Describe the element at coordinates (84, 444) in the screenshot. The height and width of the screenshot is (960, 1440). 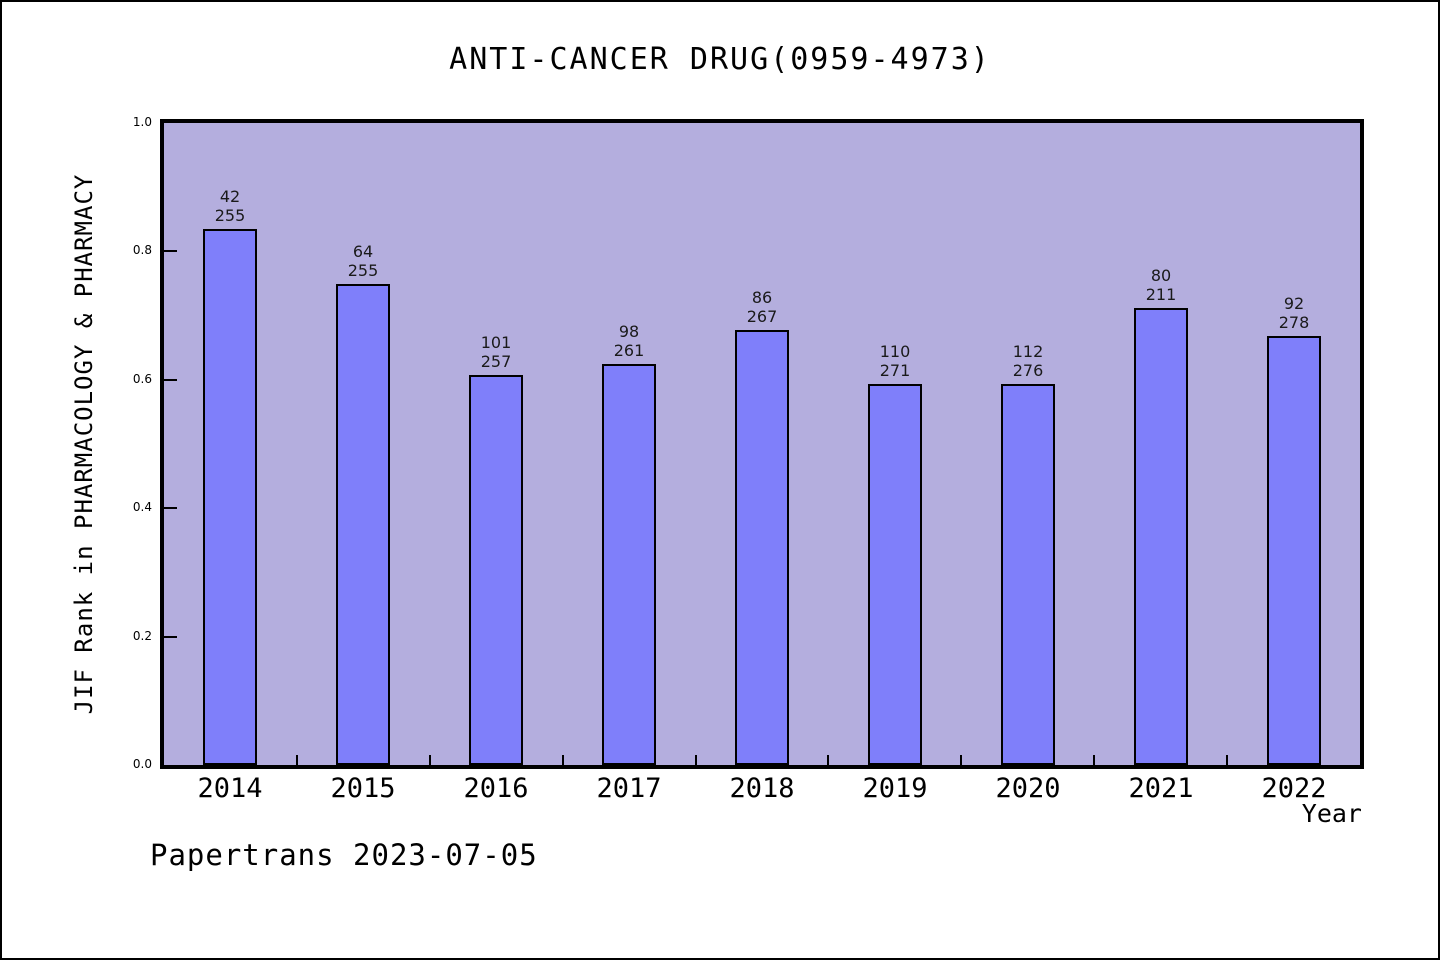
I see `y-axis-label: JIF Rank in PHARMACOLOGY & PHARMACY` at that location.